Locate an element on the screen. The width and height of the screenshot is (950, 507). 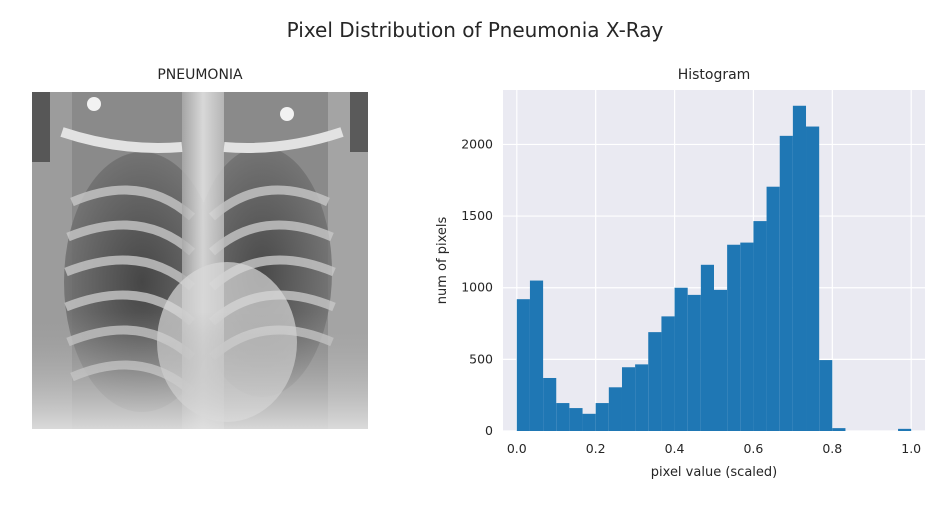
y-axis-label: num of pixels is located at coordinates (442, 261).